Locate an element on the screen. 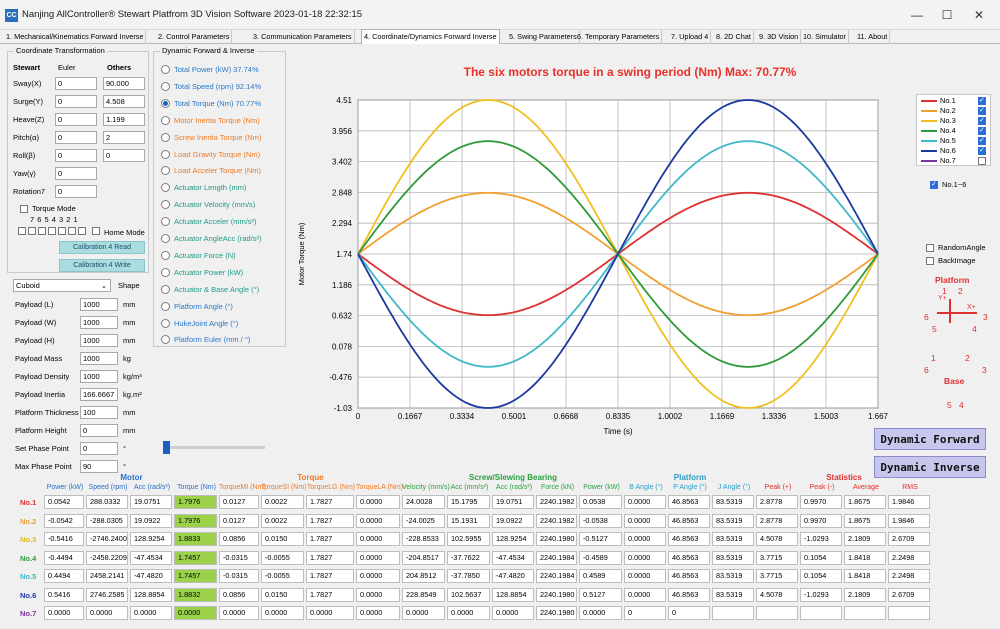 The width and height of the screenshot is (1000, 629). dyn-option-label: Actuator & Base Angle (°) is located at coordinates (217, 289).